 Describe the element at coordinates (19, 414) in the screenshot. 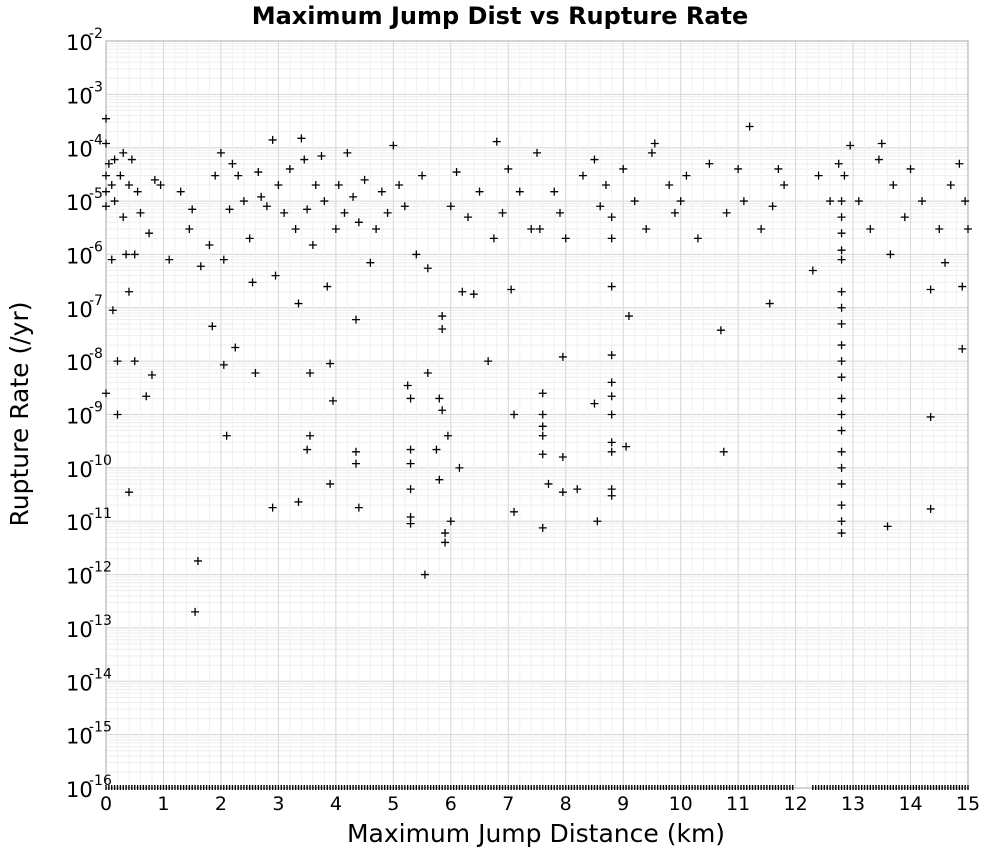

I see `y-axis-label: Rupture Rate (/yr)` at that location.